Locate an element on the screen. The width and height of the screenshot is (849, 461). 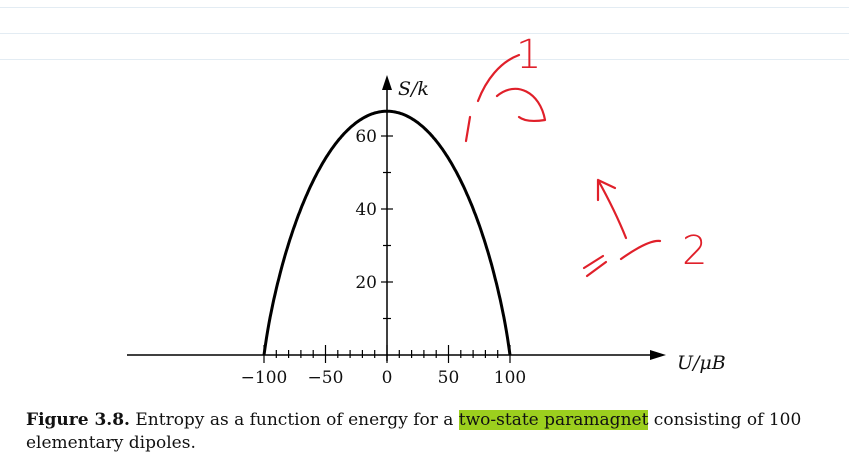
caption-text-before: Entropy as a function of energy for a is located at coordinates (294, 420).